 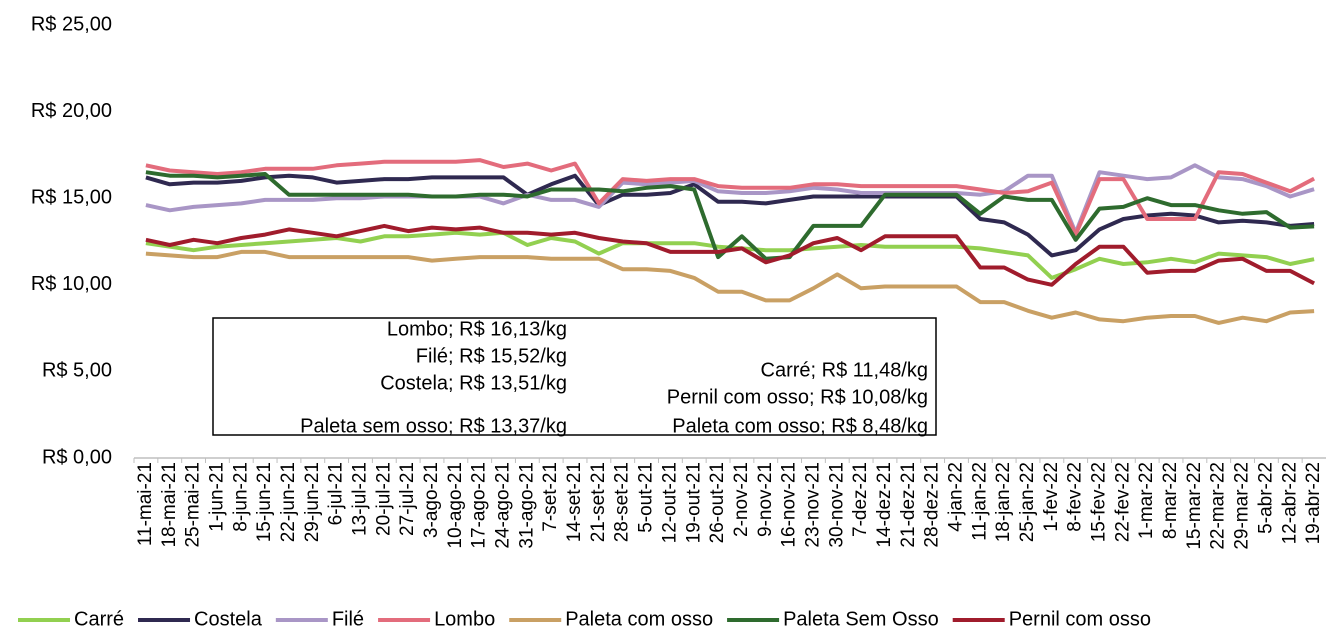 What do you see at coordinates (99, 619) in the screenshot?
I see `legend-label: Carré` at bounding box center [99, 619].